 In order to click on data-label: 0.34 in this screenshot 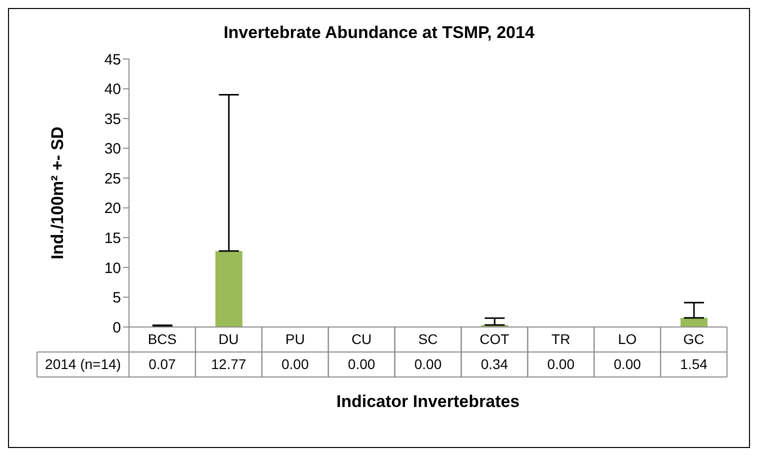, I will do `click(494, 364)`.